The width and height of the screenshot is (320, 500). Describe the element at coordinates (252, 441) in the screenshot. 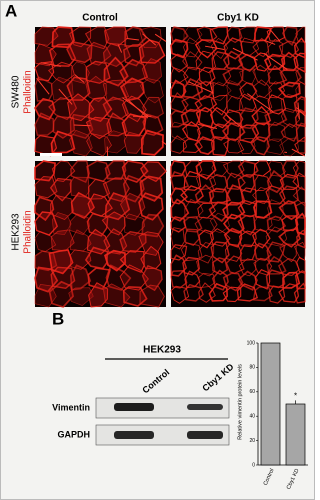

I see `y-tick-label: 20` at that location.